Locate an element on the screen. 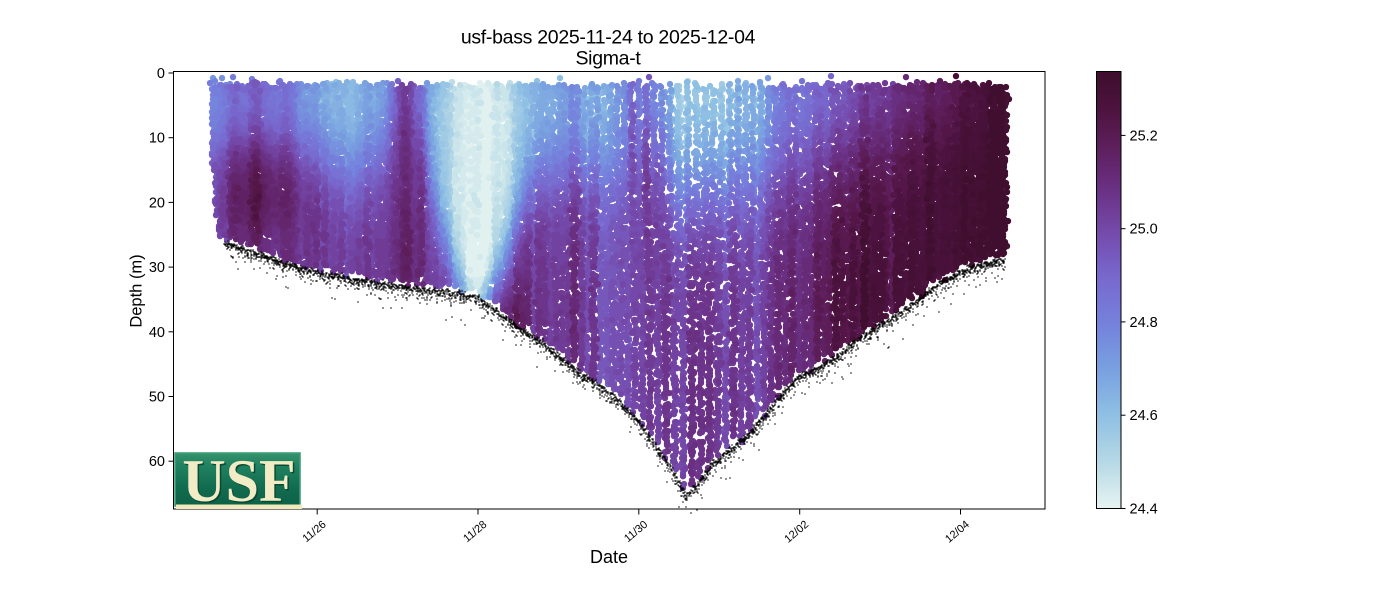 Image resolution: width=1400 pixels, height=600 pixels. svg-text: 10 is located at coordinates (157, 139).